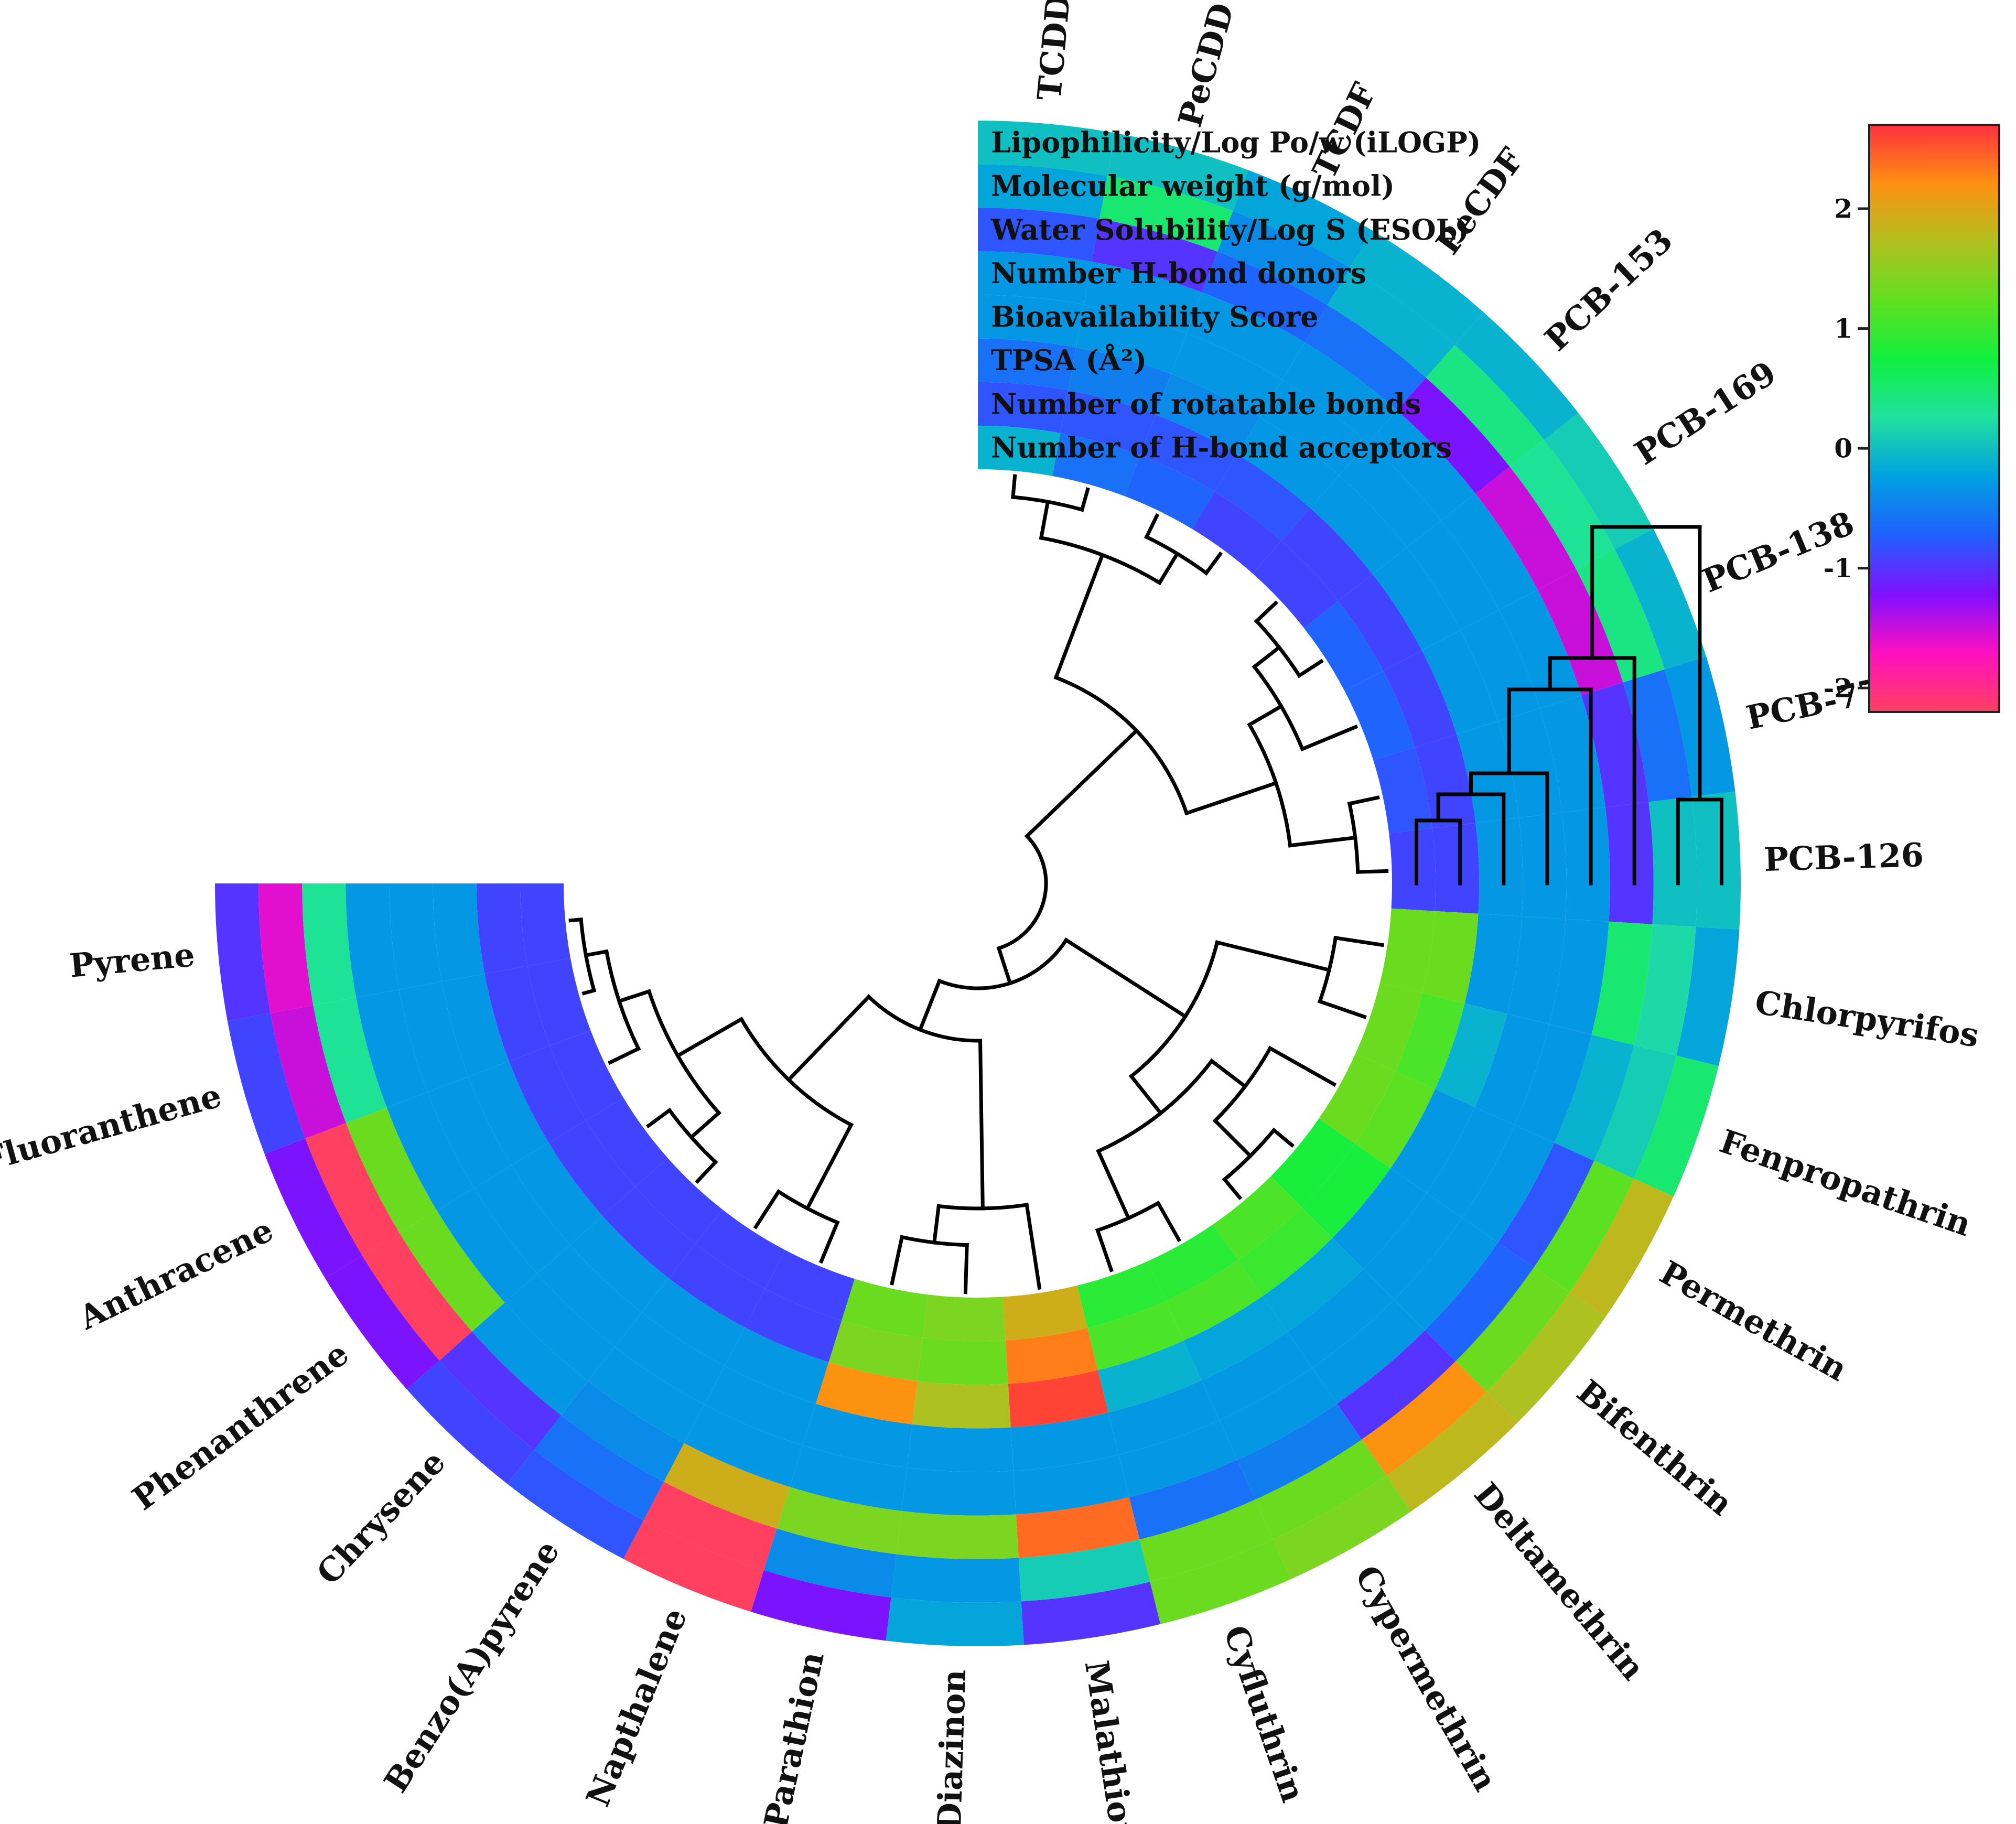 The height and width of the screenshot is (1824, 2016). What do you see at coordinates (112, 1127) in the screenshot?
I see `compound-label-fluoranthene: Fluoranthene` at bounding box center [112, 1127].